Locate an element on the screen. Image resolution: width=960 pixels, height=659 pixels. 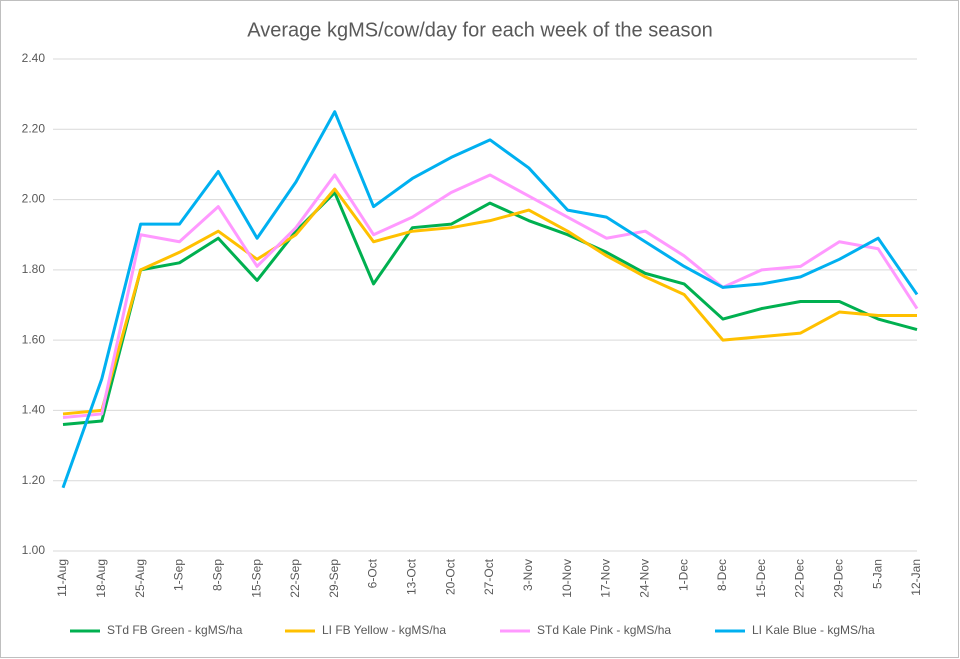
x-tick-label: 29-Sep is located at coordinates (334, 578).